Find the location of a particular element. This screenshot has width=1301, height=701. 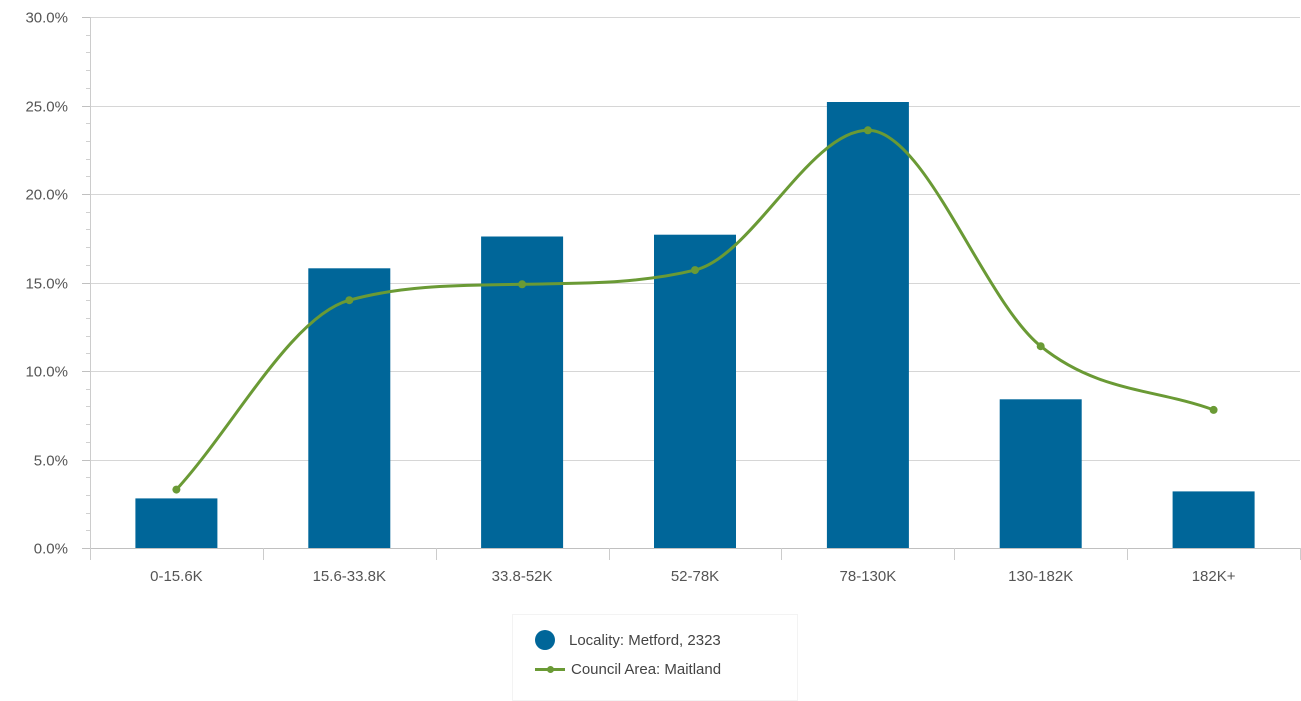

y-tick-label: 5.0% is located at coordinates (51, 461).